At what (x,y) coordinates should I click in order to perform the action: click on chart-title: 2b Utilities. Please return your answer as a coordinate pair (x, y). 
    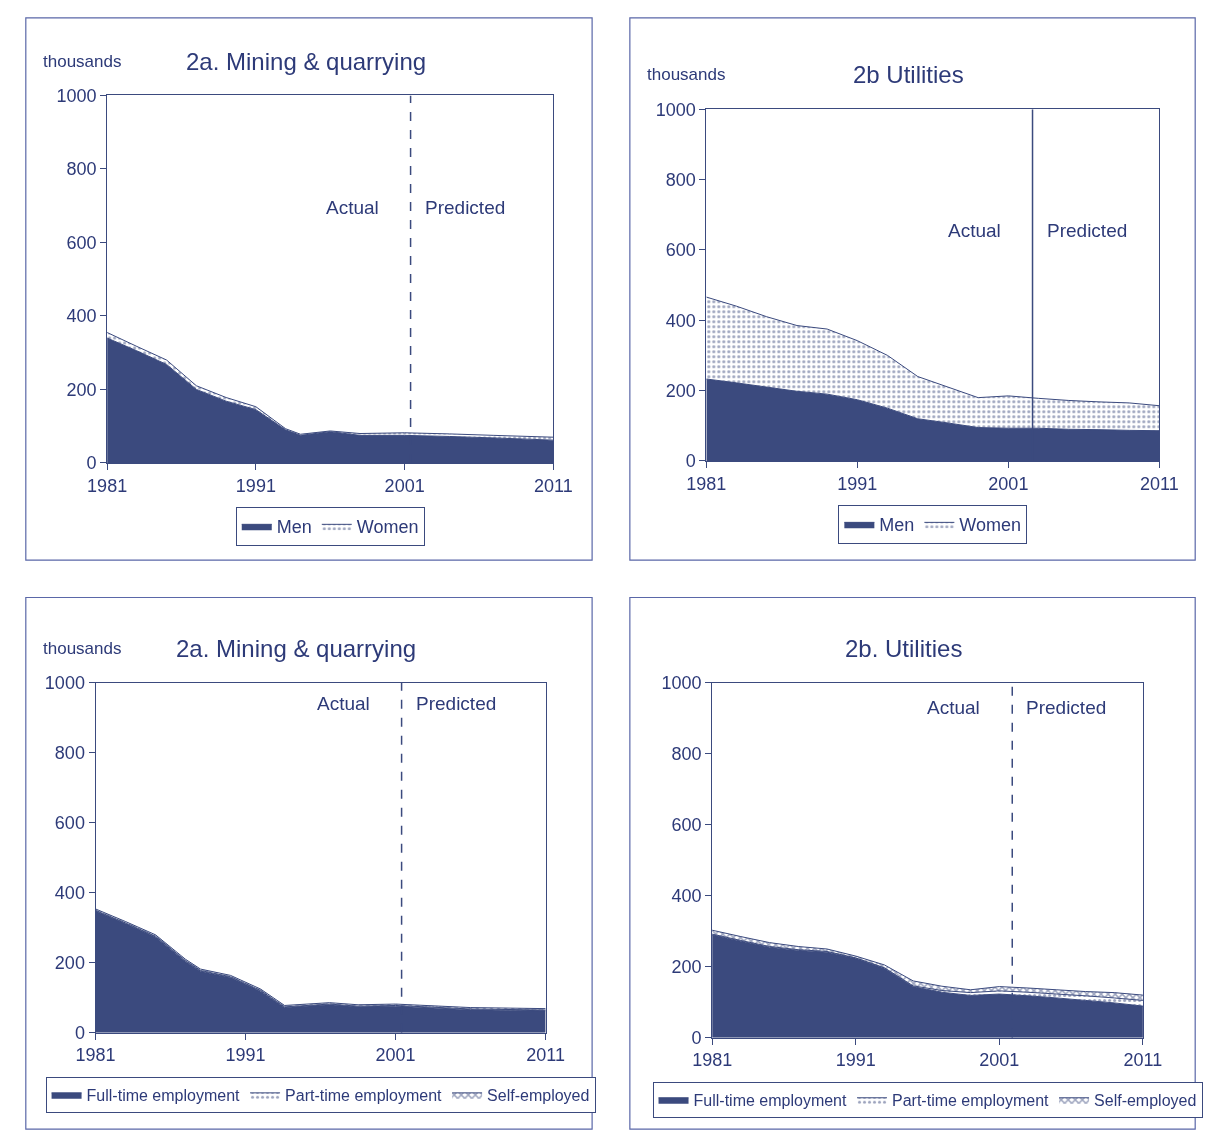
    Looking at the image, I should click on (908, 74).